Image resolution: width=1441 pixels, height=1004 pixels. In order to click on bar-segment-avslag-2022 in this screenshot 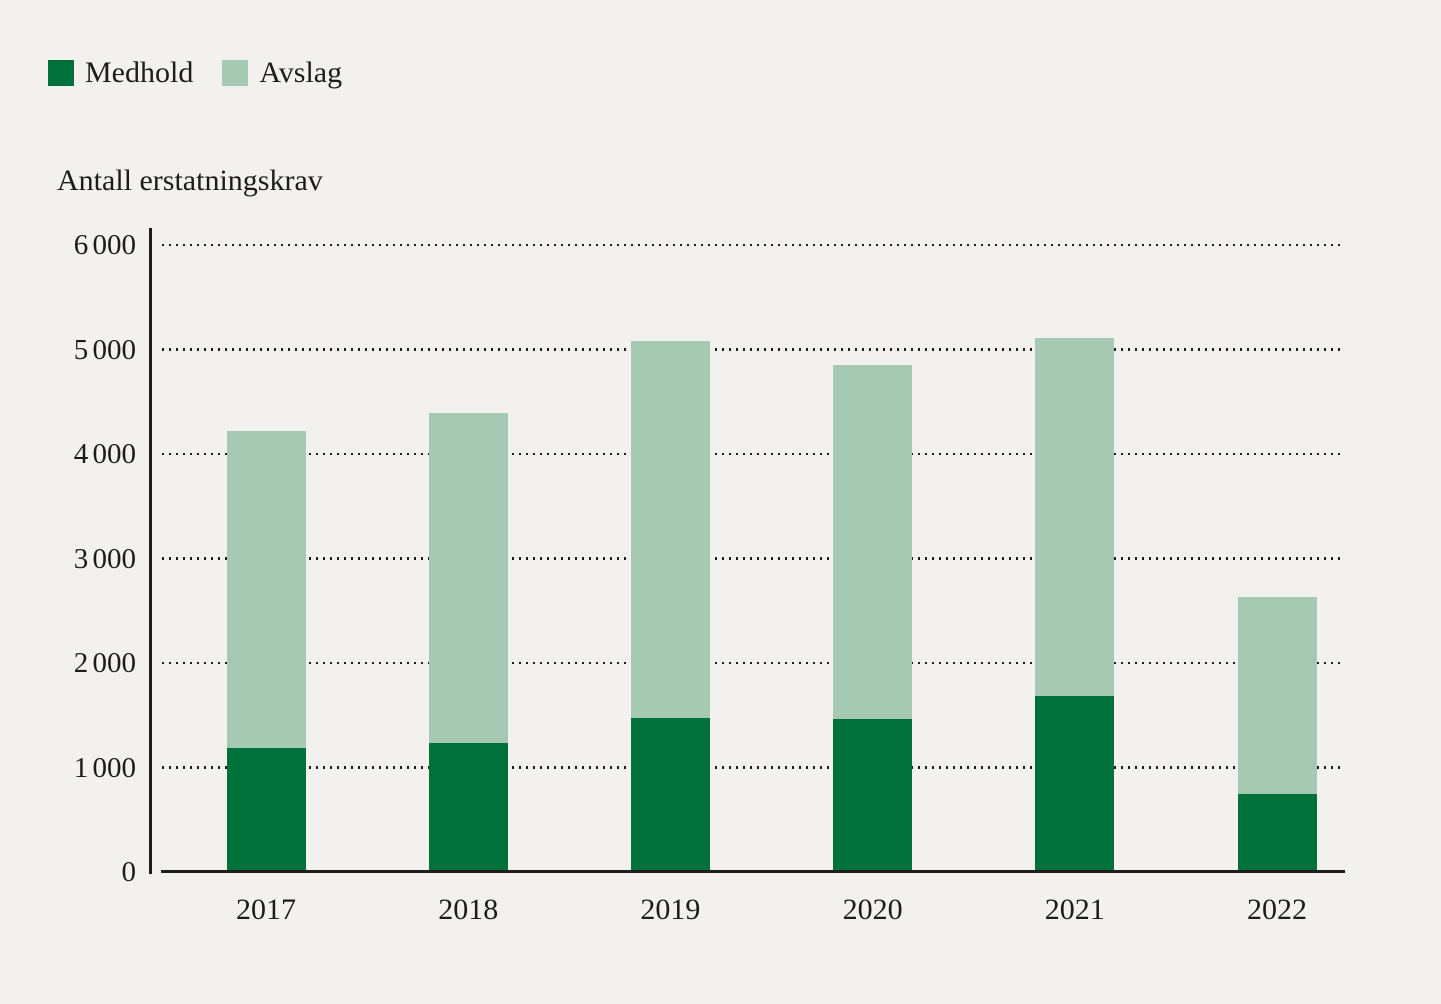, I will do `click(1277, 696)`.